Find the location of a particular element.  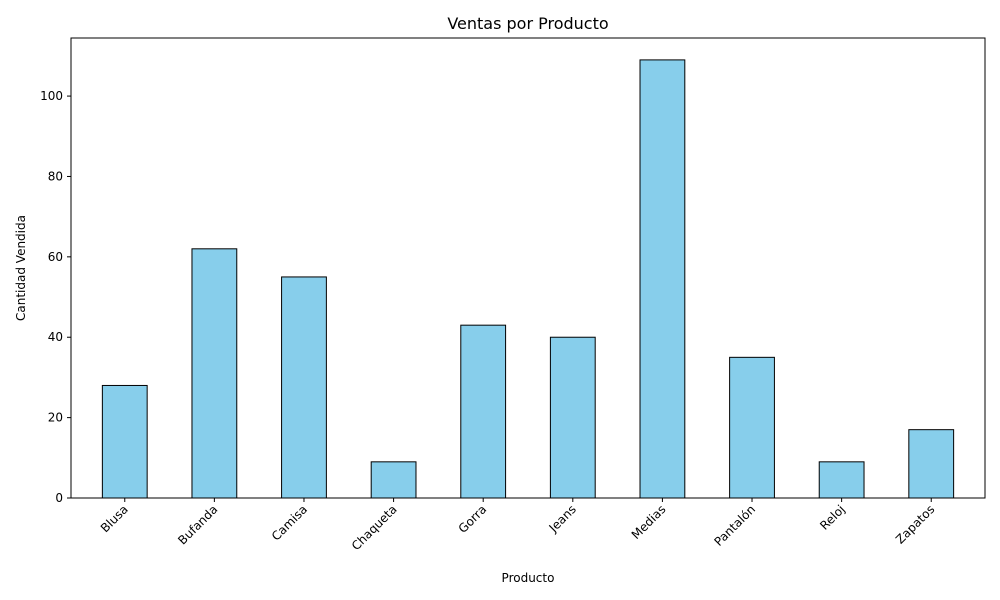

x-tick-label: Bufanda is located at coordinates (197, 524).